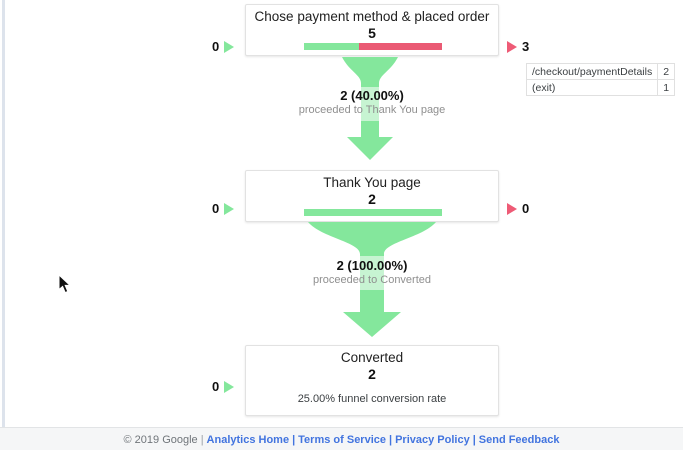 The width and height of the screenshot is (683, 450). I want to click on exit-paths-table: /checkout/paymentDetails 2 (exit) 1, so click(600, 79).